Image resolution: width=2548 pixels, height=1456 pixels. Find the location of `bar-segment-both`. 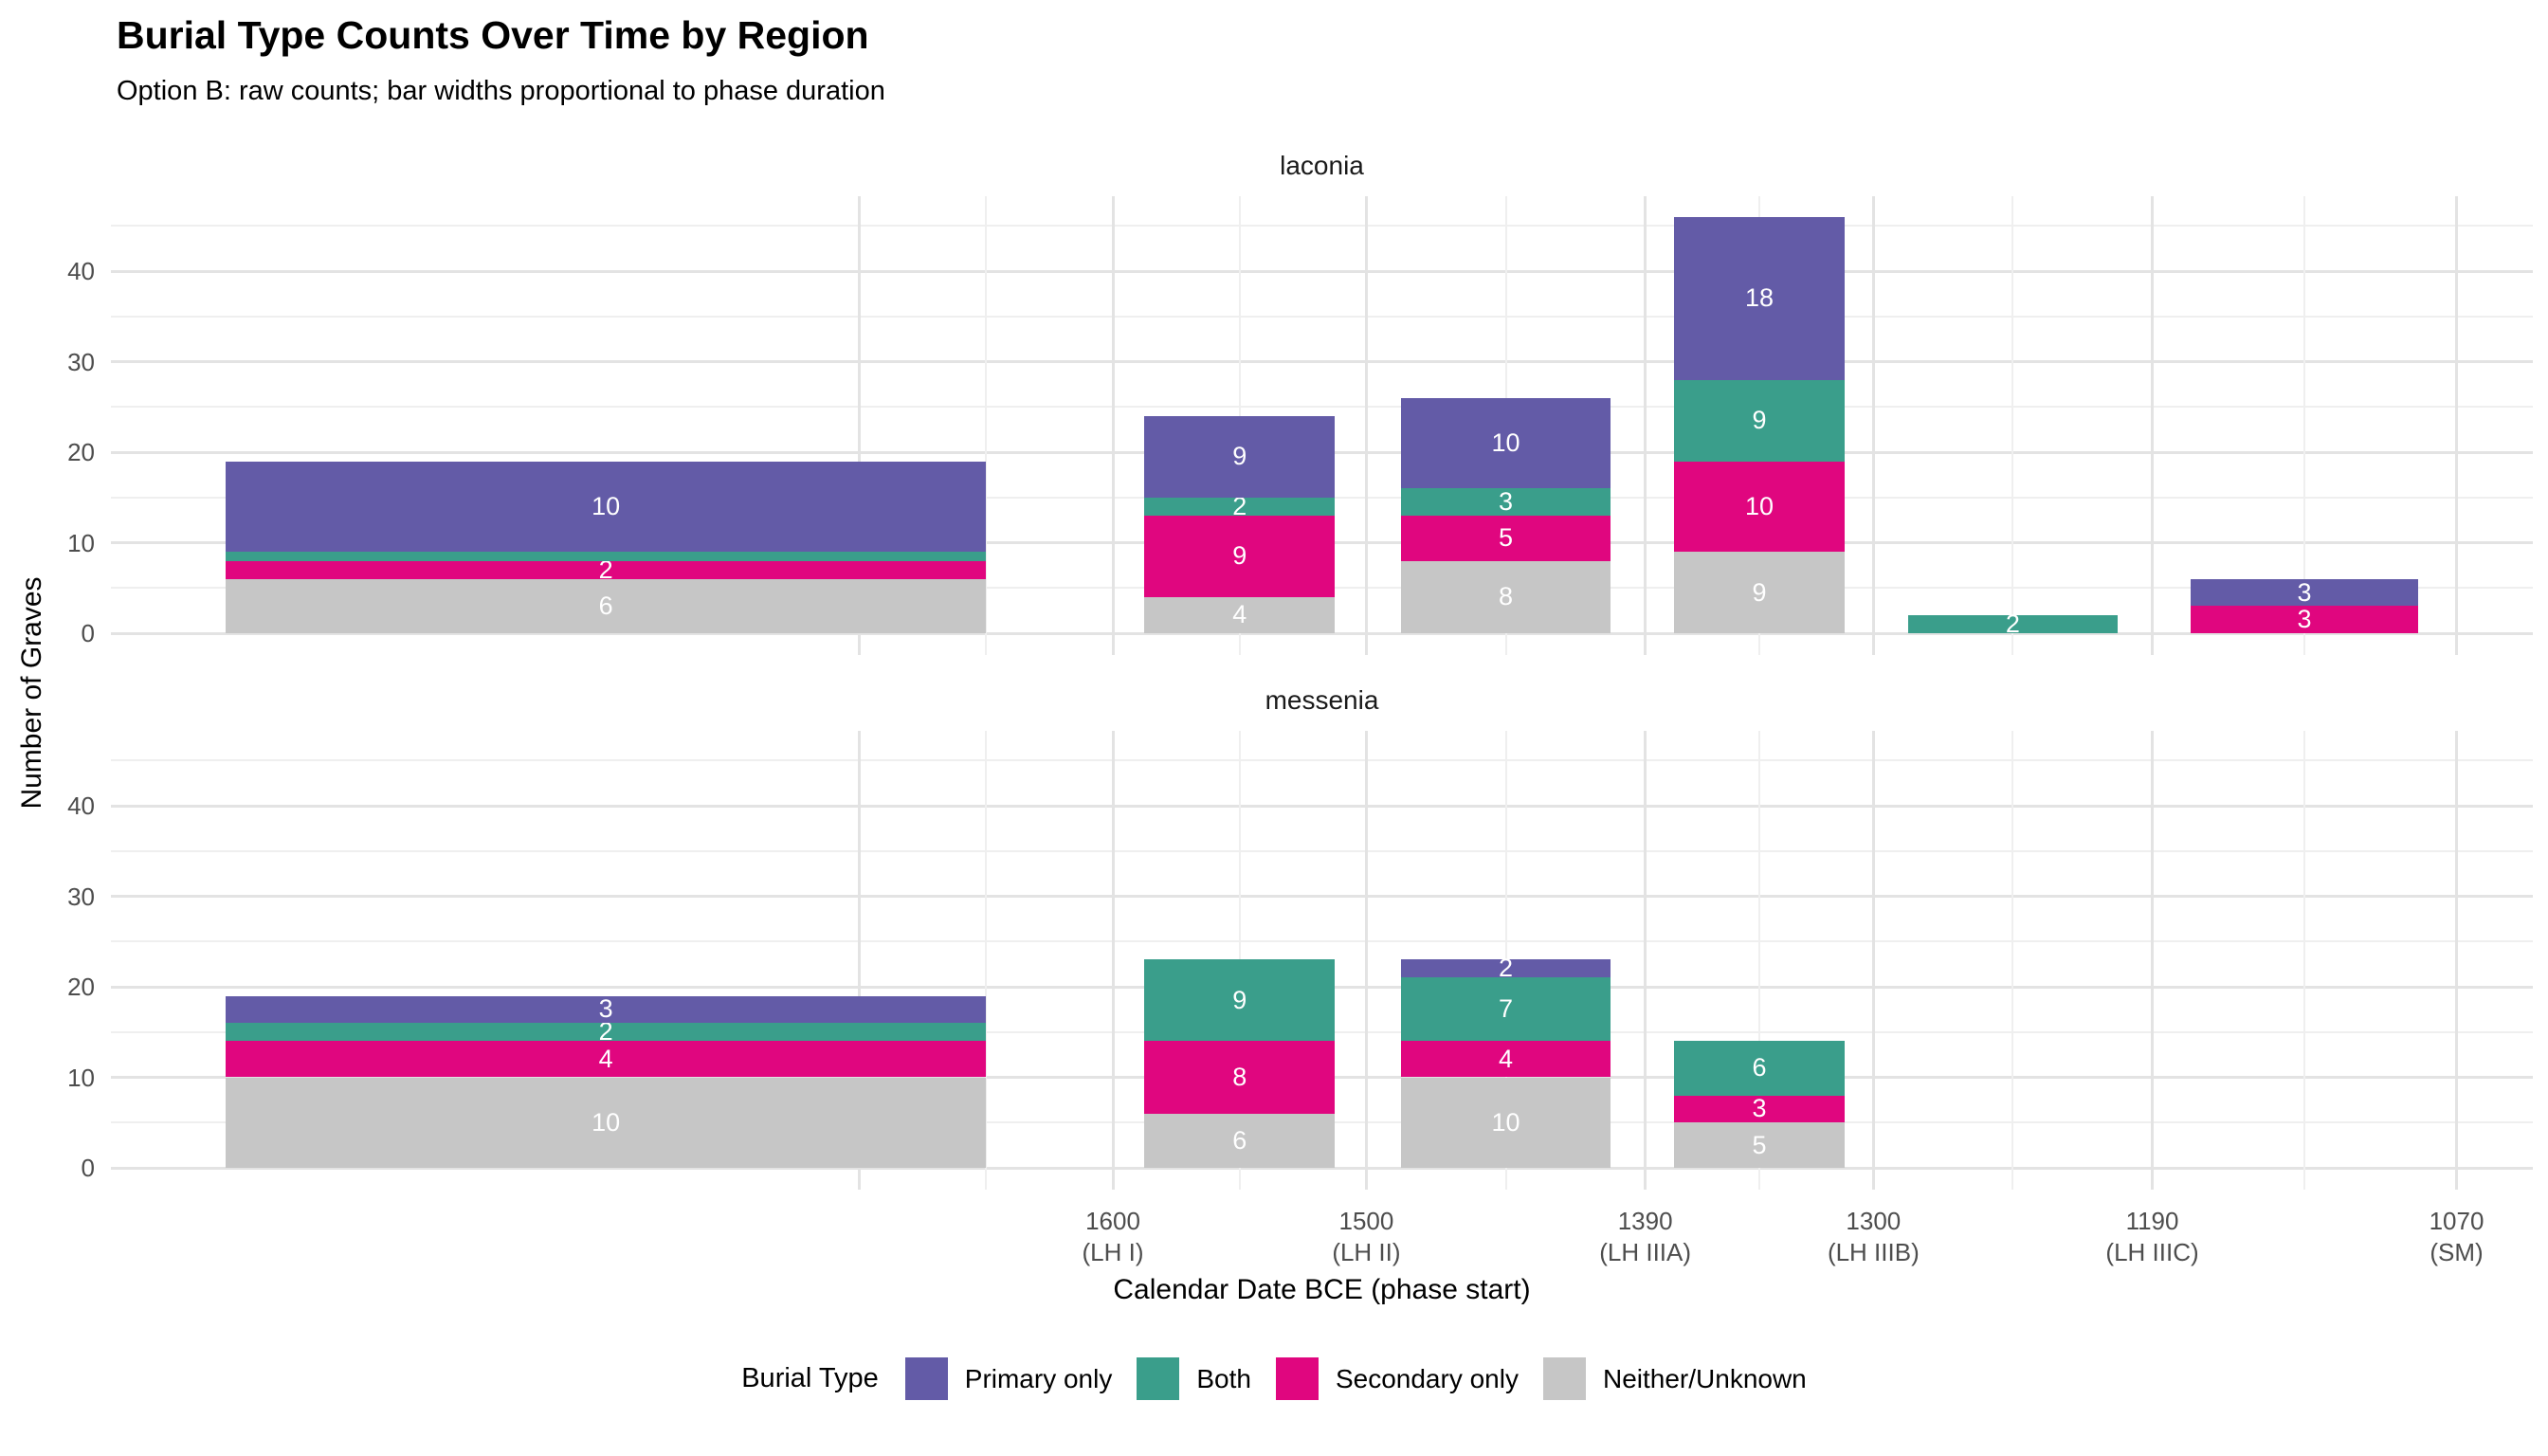

bar-segment-both is located at coordinates (606, 556).